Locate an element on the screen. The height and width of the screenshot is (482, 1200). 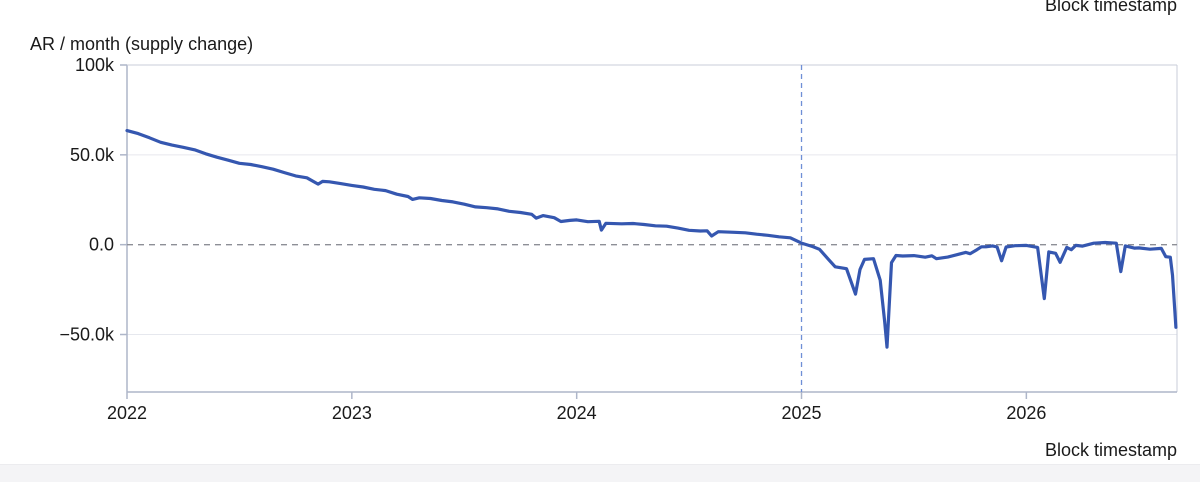
y-axis-ticks: 100k 50.0k 0.0 −50.0k is located at coordinates (93, 200).